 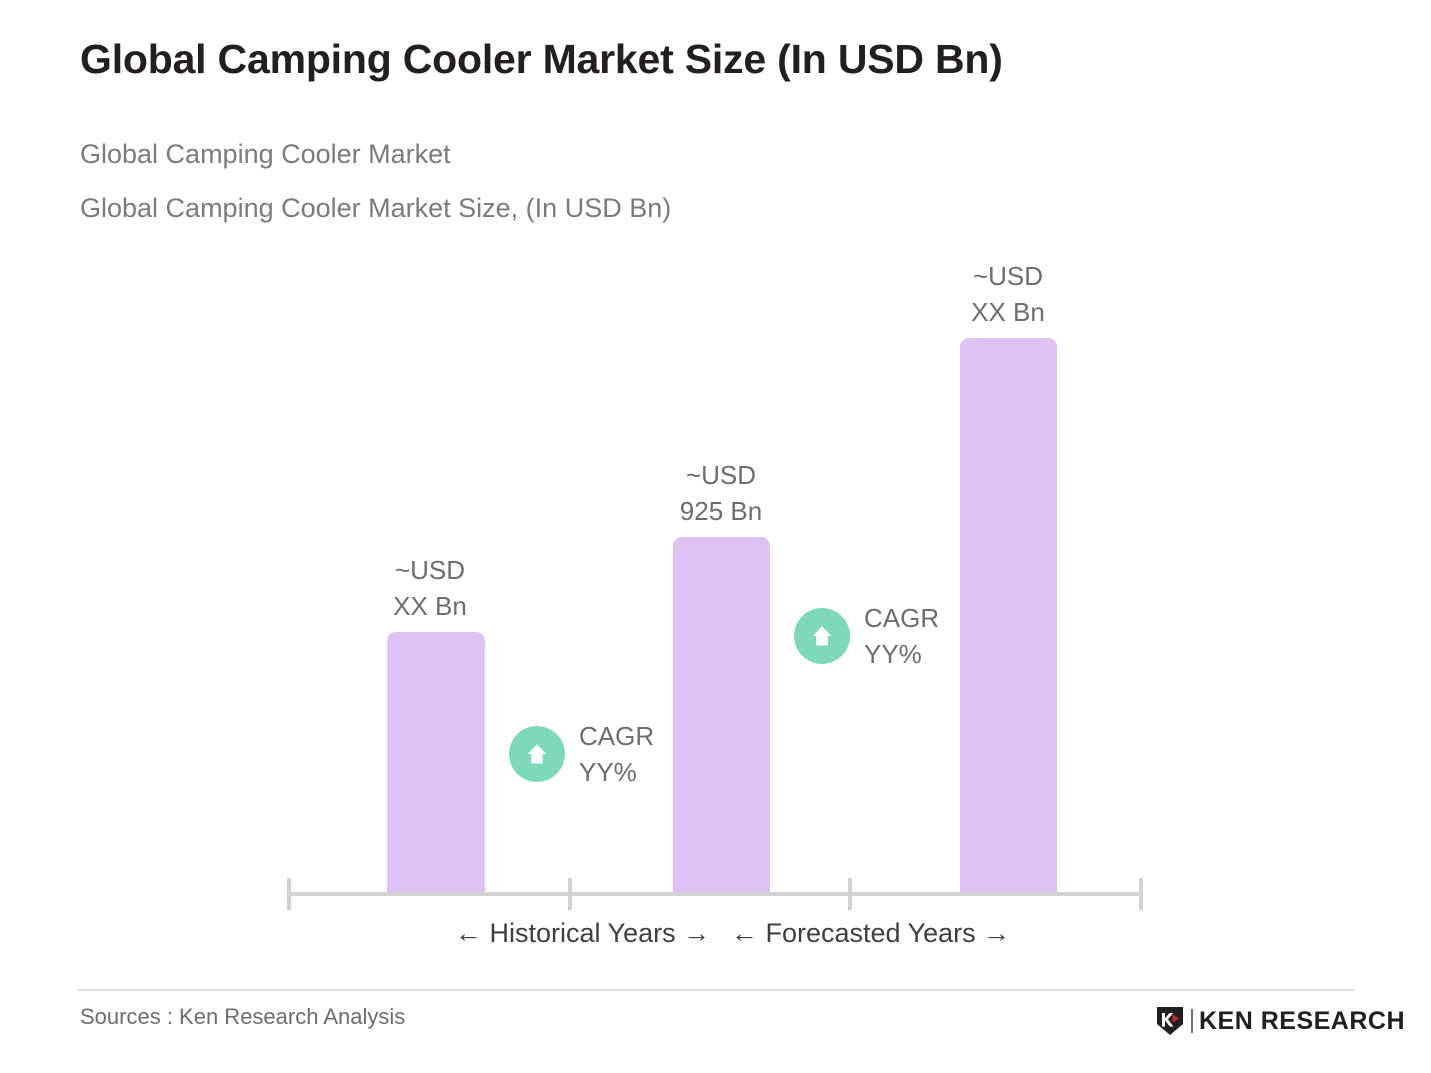 I want to click on bar-value-label-3: ~USD XX Bn, so click(x=1008, y=294).